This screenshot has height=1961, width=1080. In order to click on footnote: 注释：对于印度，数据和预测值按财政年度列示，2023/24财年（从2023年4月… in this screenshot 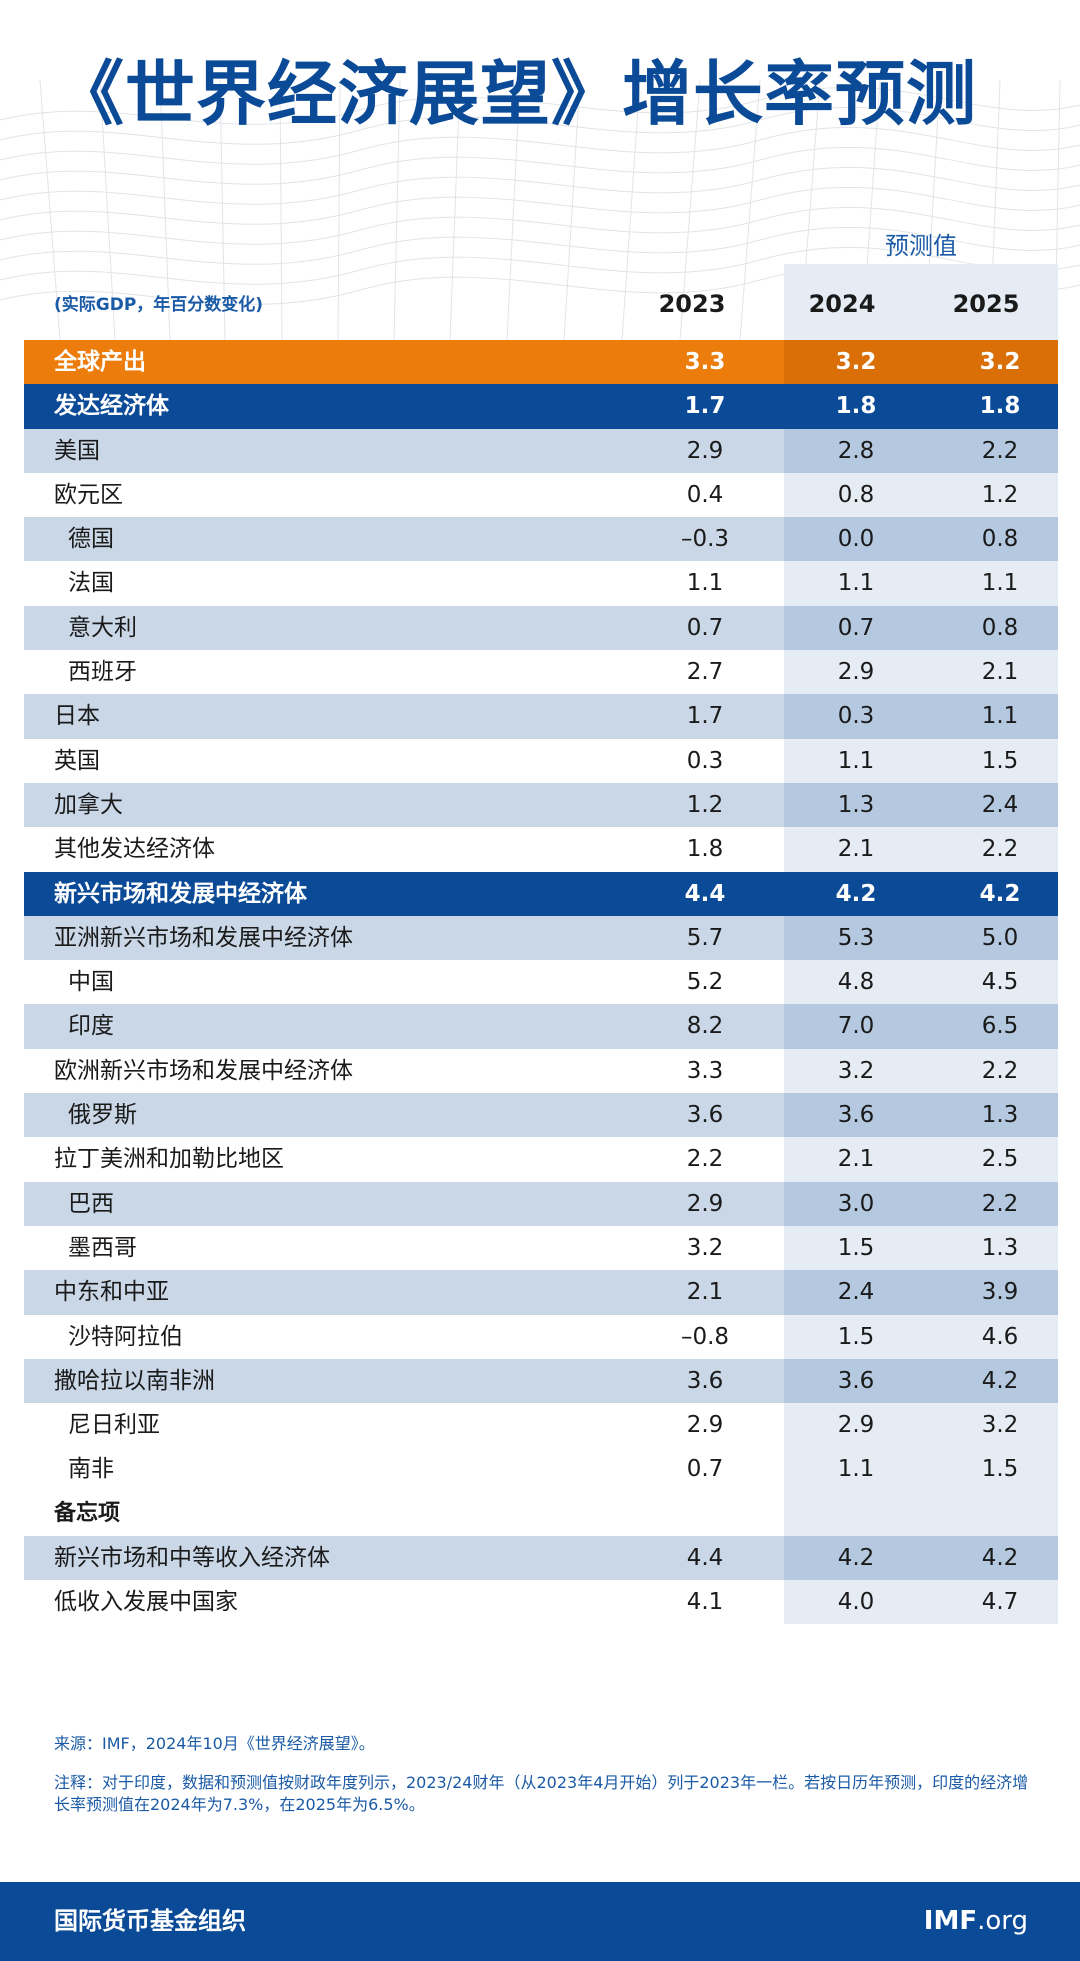, I will do `click(541, 1793)`.